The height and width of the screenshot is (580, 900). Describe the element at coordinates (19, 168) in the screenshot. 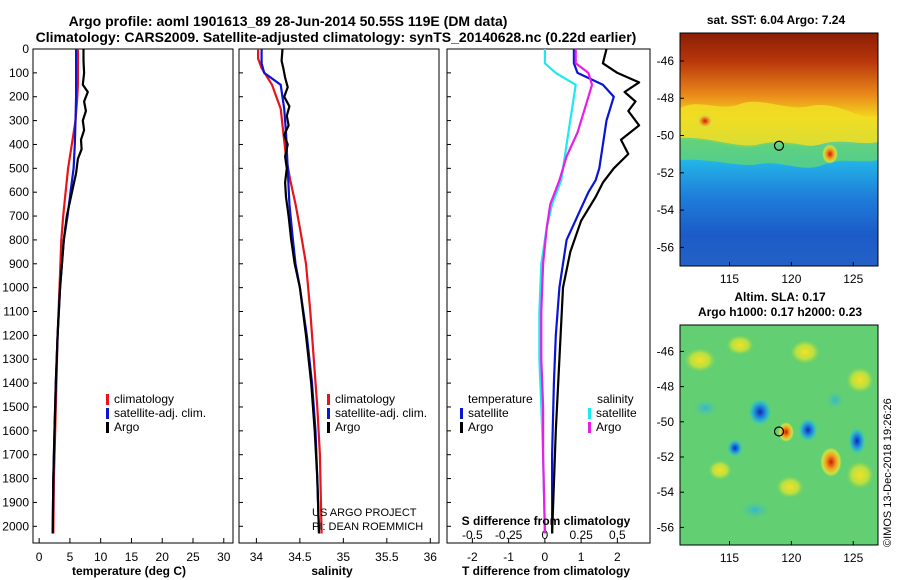

I see `depth-tick-label: 500` at that location.